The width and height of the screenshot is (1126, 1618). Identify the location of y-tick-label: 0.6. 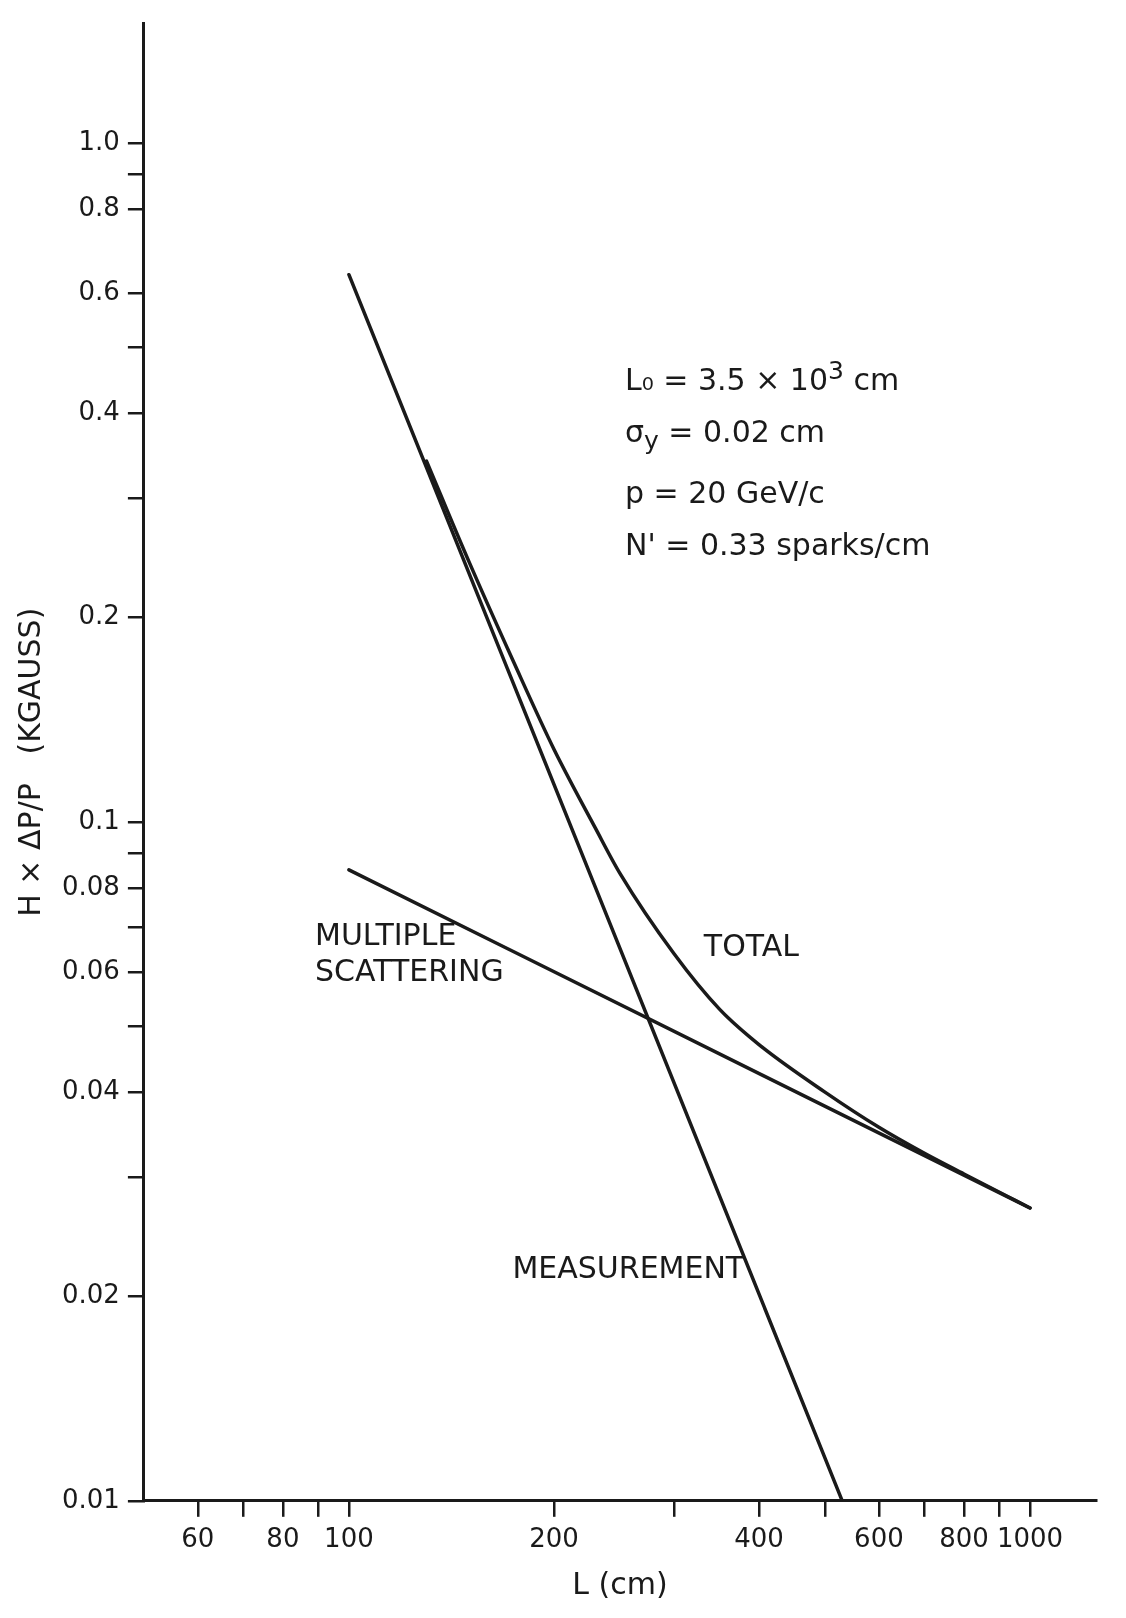
(99, 291).